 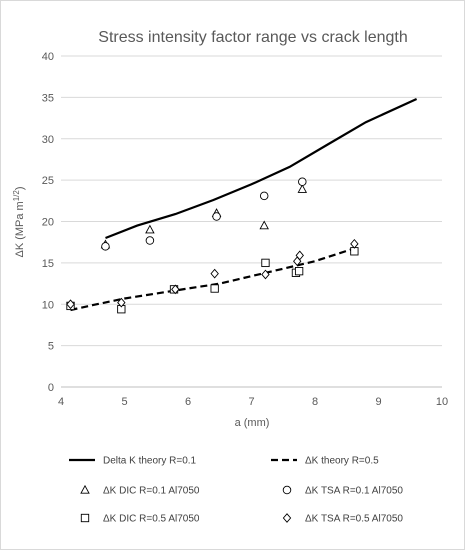 I want to click on legend-item: Delta K theory R=0.1, so click(x=133, y=461).